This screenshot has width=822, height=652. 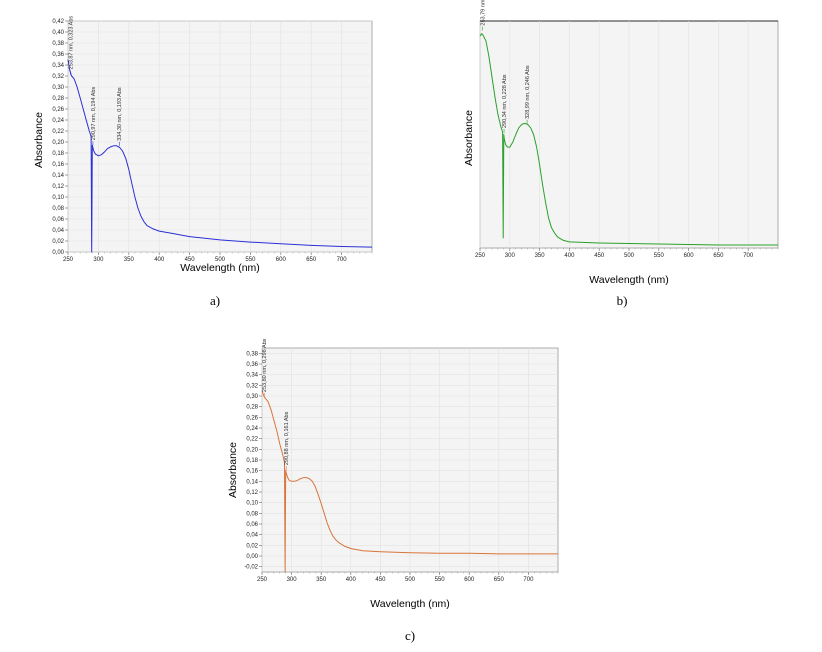 What do you see at coordinates (58, 33) in the screenshot?
I see `y-tick-label: 0,40` at bounding box center [58, 33].